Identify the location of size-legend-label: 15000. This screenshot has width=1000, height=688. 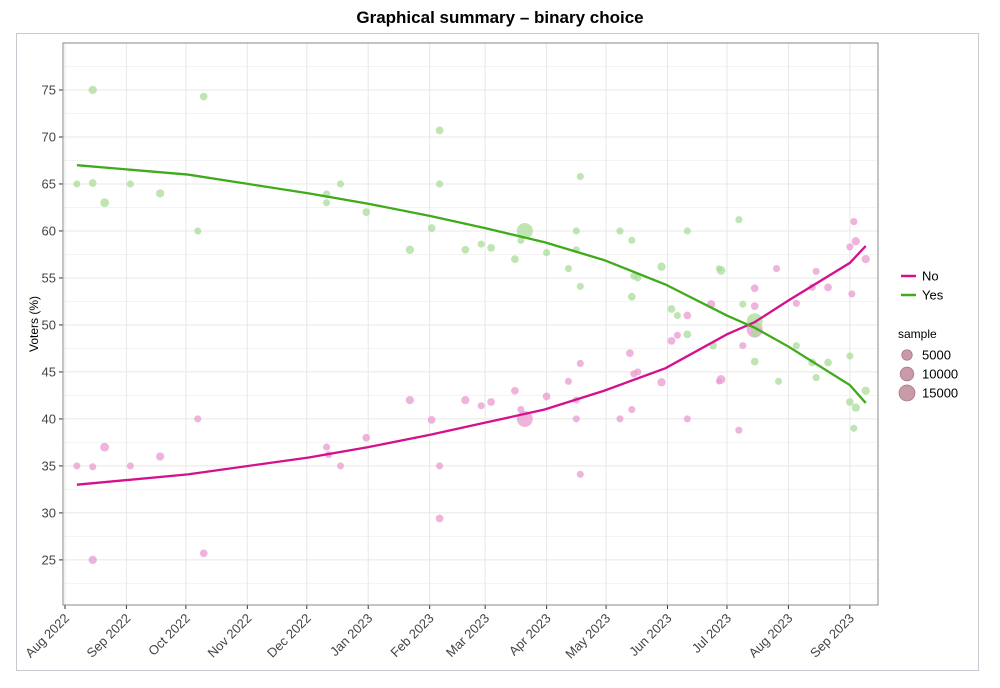
(940, 393).